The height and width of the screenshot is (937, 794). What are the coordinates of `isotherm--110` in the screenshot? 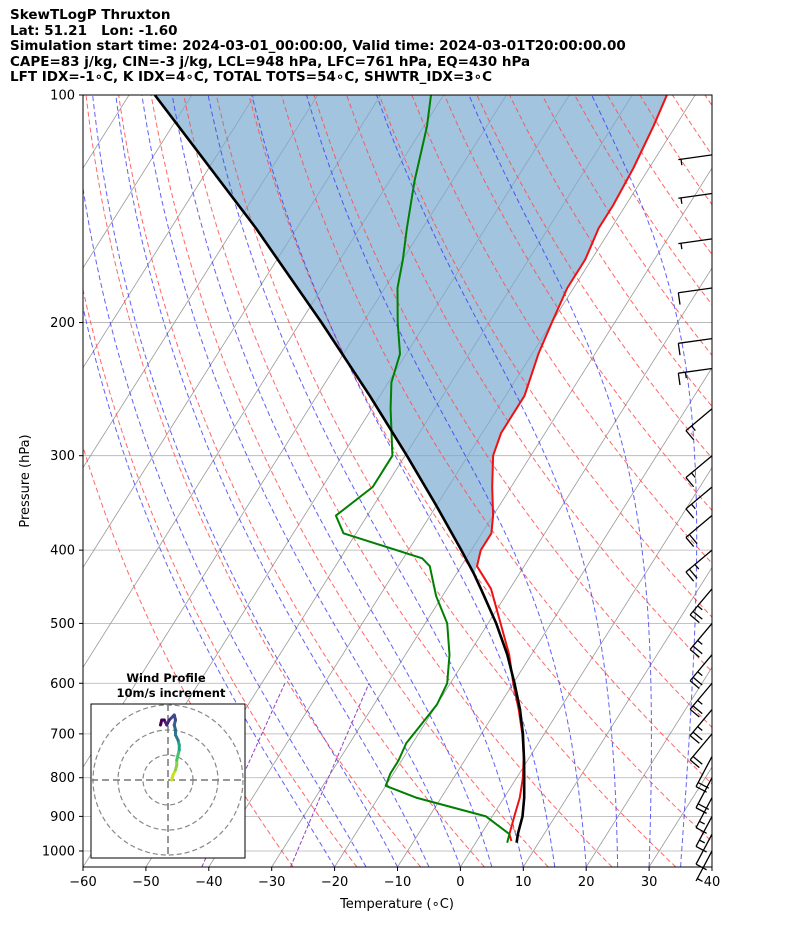 It's located at (169, 232).